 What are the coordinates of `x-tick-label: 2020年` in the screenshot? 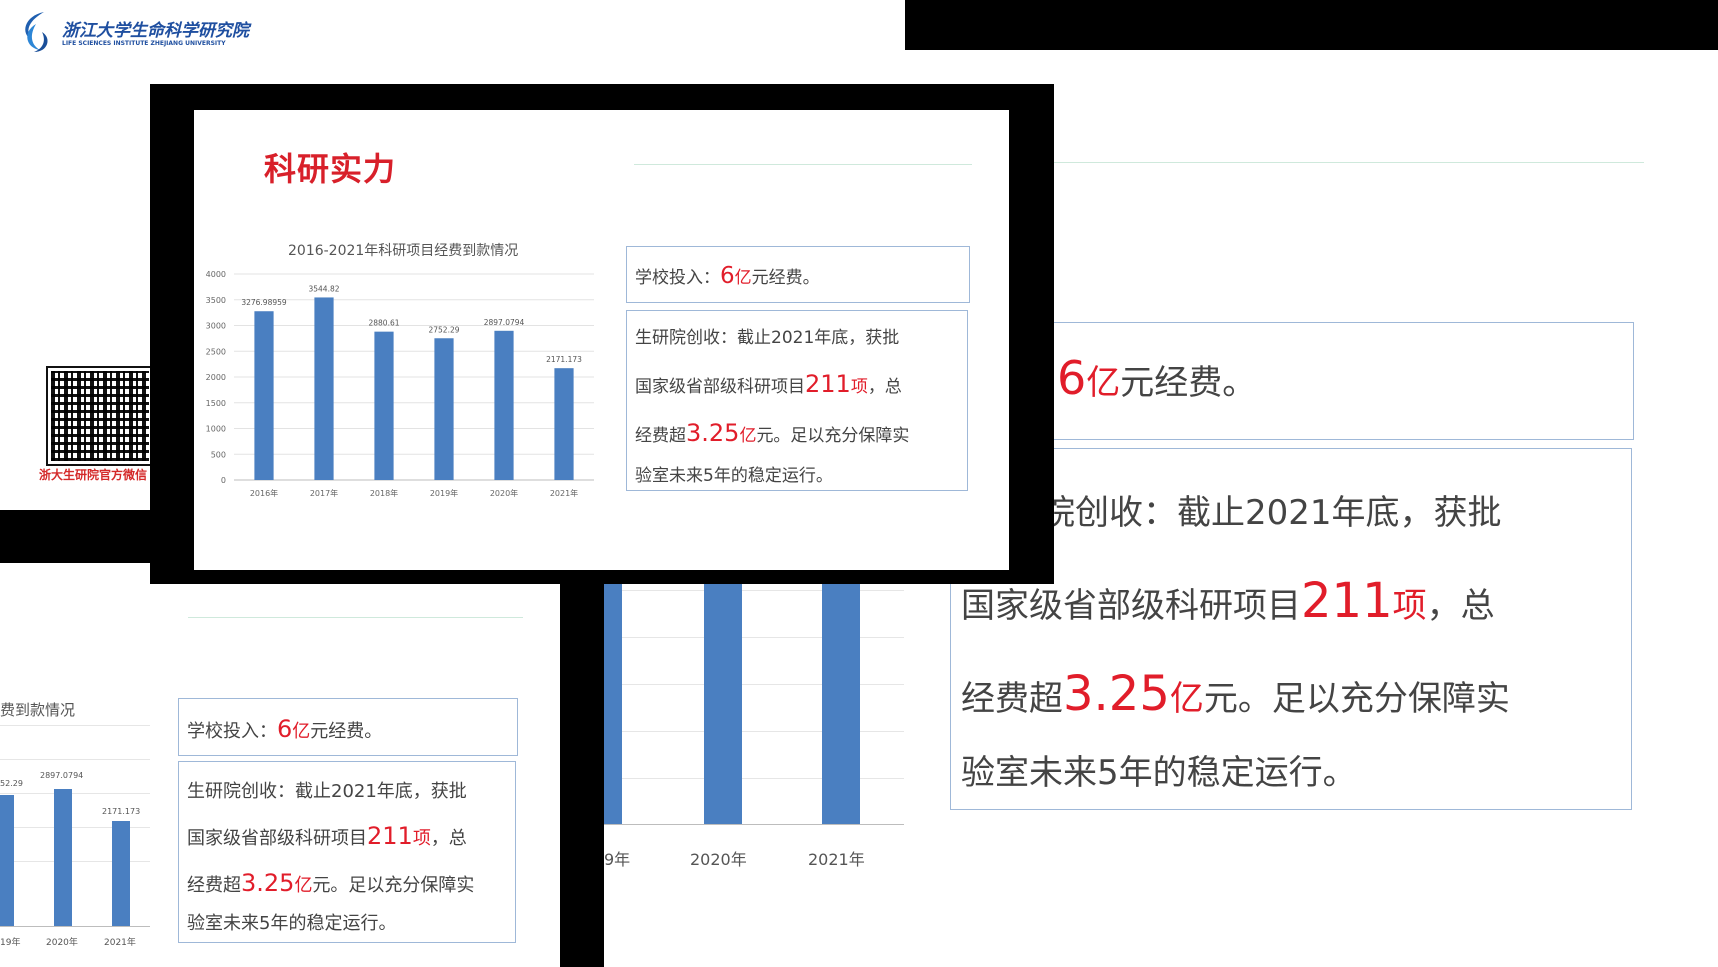 It's located at (504, 493).